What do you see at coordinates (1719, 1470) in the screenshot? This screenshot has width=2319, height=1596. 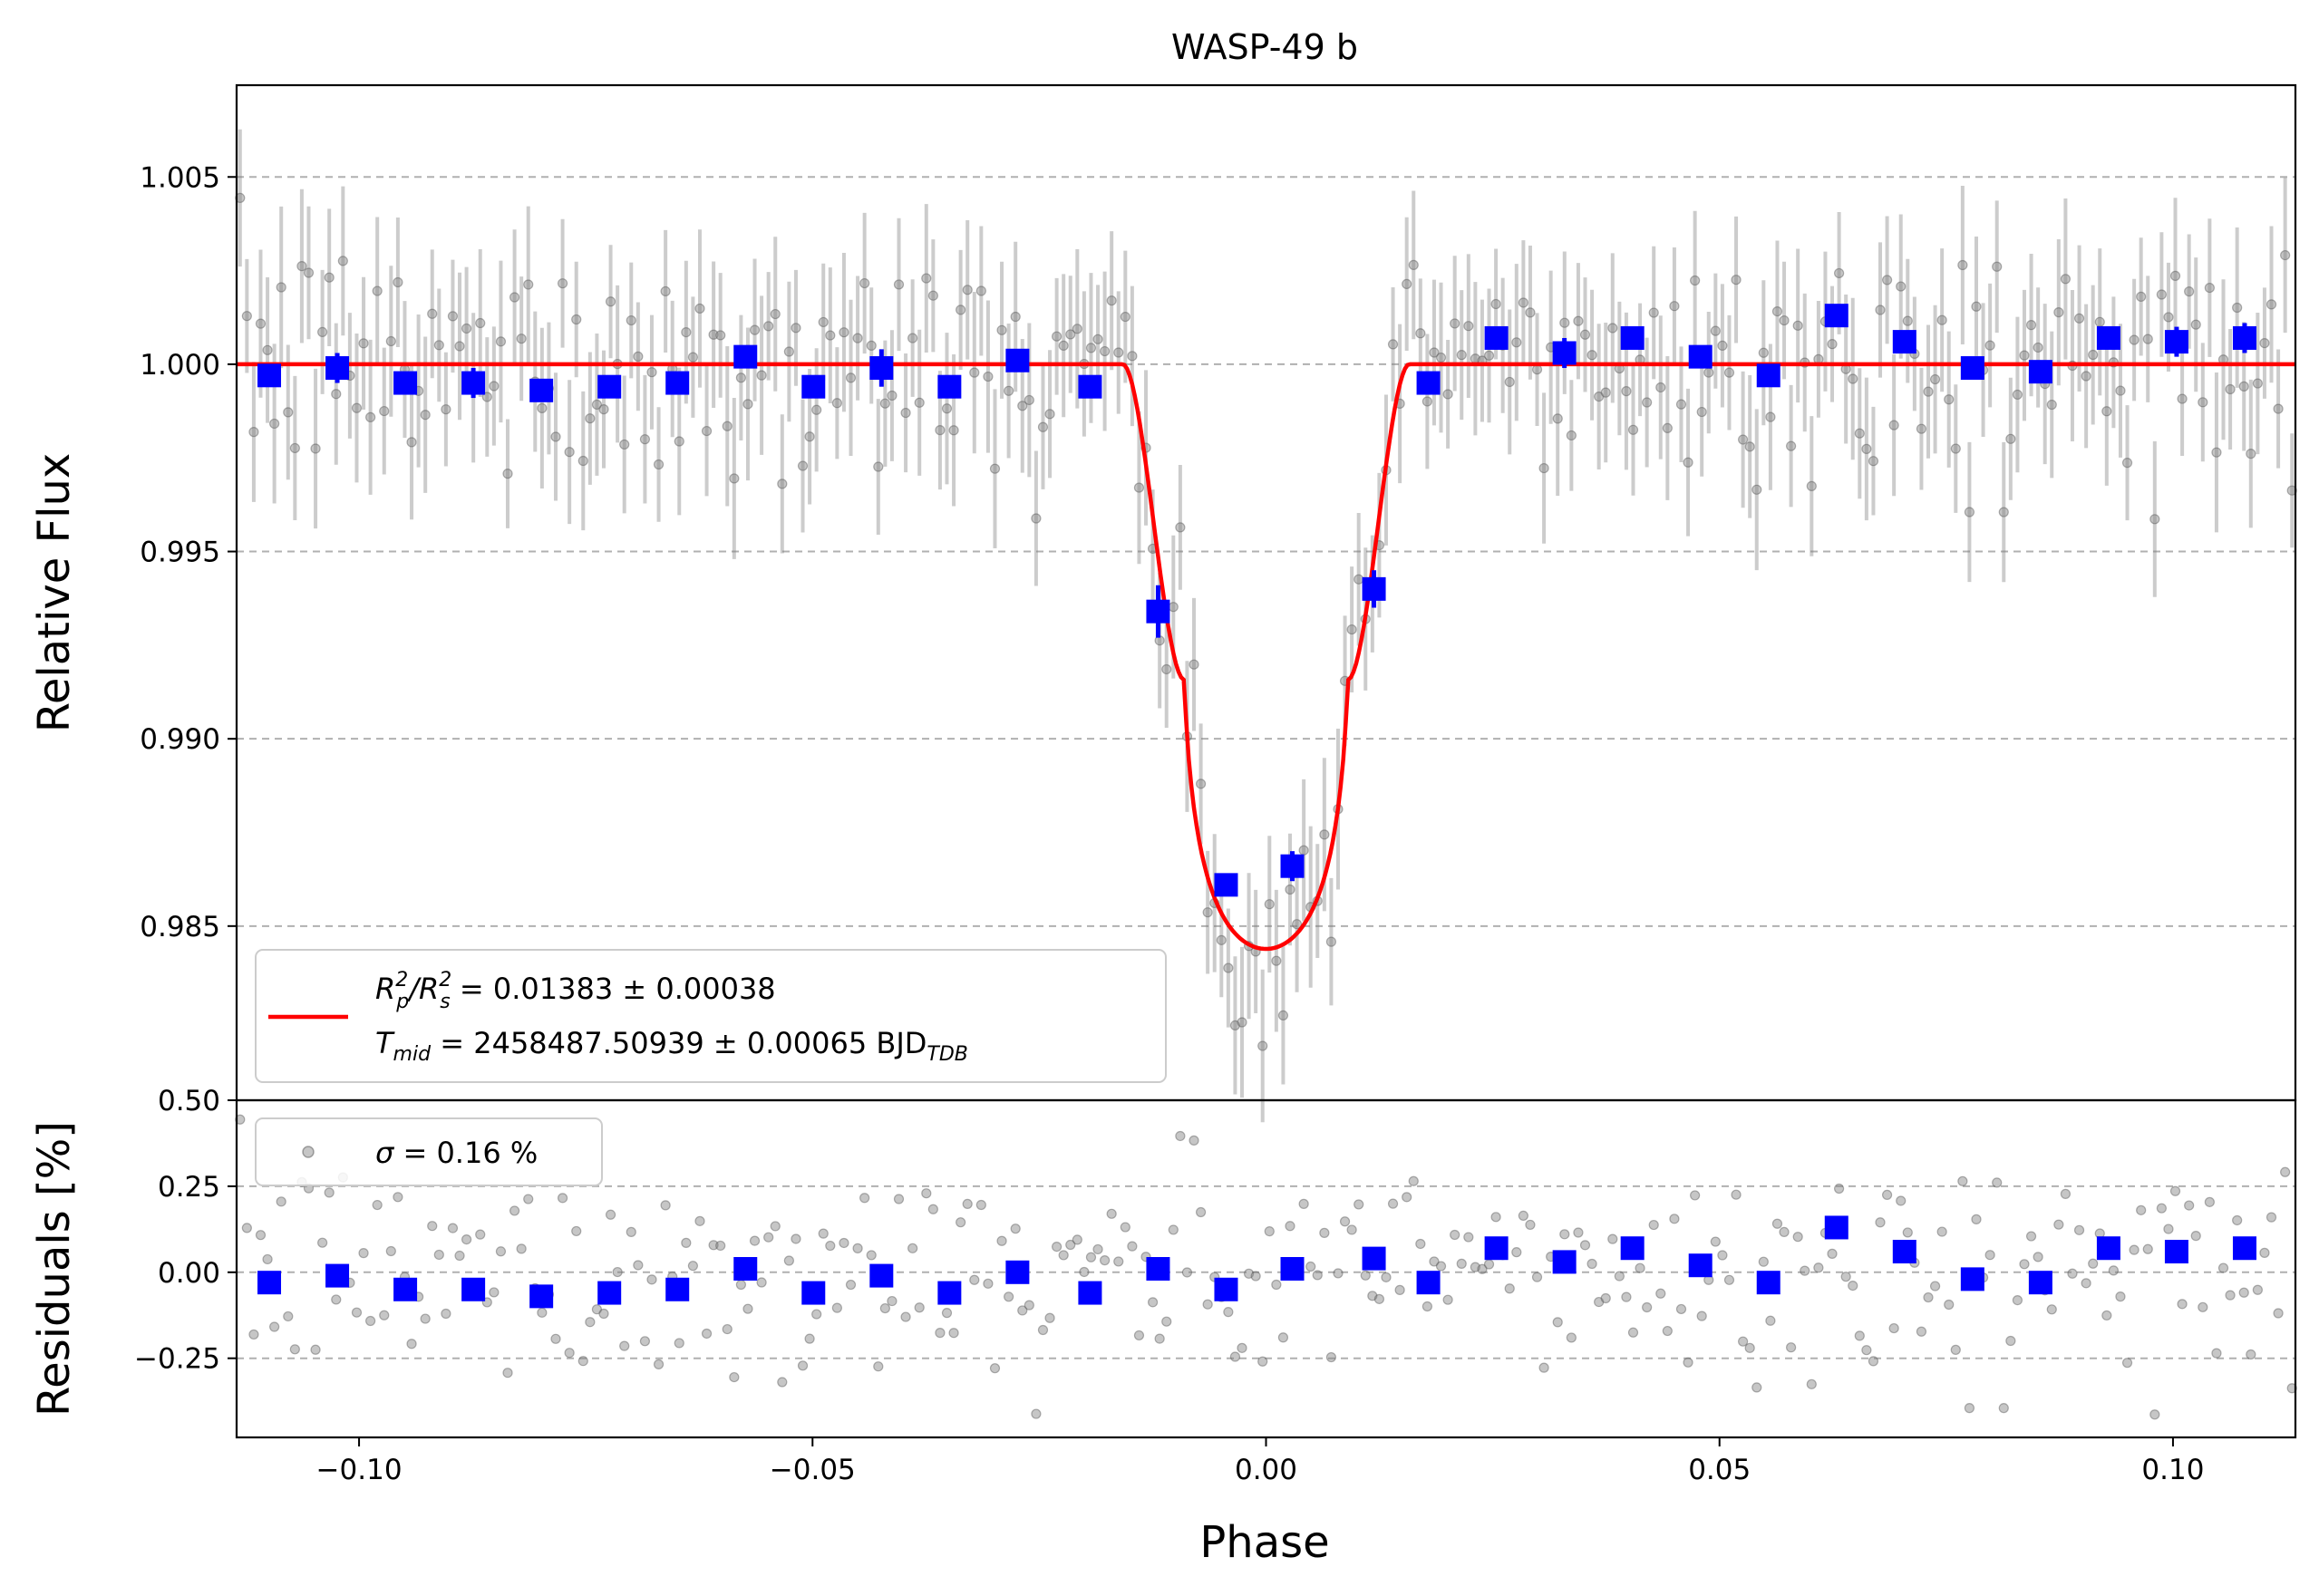 I see `x-tick-label: 0.05` at bounding box center [1719, 1470].